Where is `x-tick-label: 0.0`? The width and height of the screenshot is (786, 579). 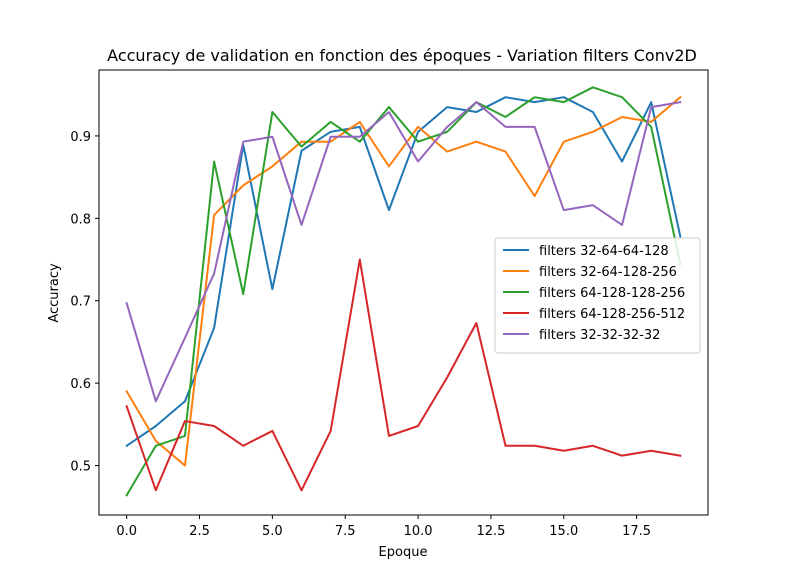 x-tick-label: 0.0 is located at coordinates (126, 531).